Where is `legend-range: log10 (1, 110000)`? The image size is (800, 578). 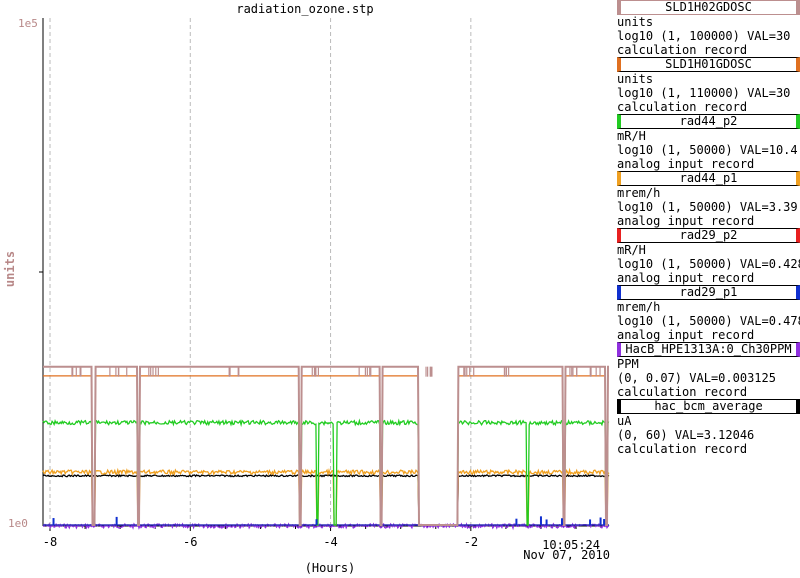
legend-range: log10 (1, 110000) is located at coordinates (678, 93).